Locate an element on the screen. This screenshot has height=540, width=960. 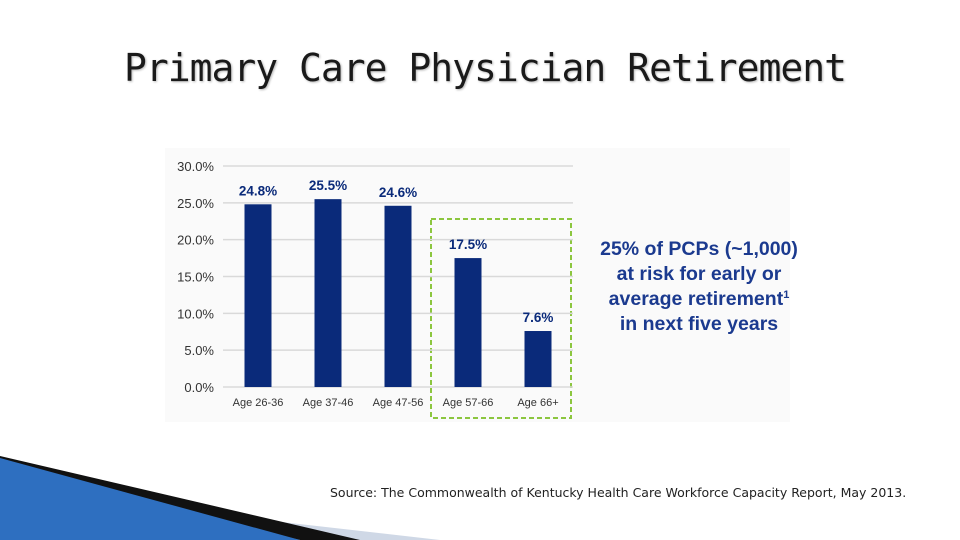
footnote-marker: 1 is located at coordinates (786, 295).